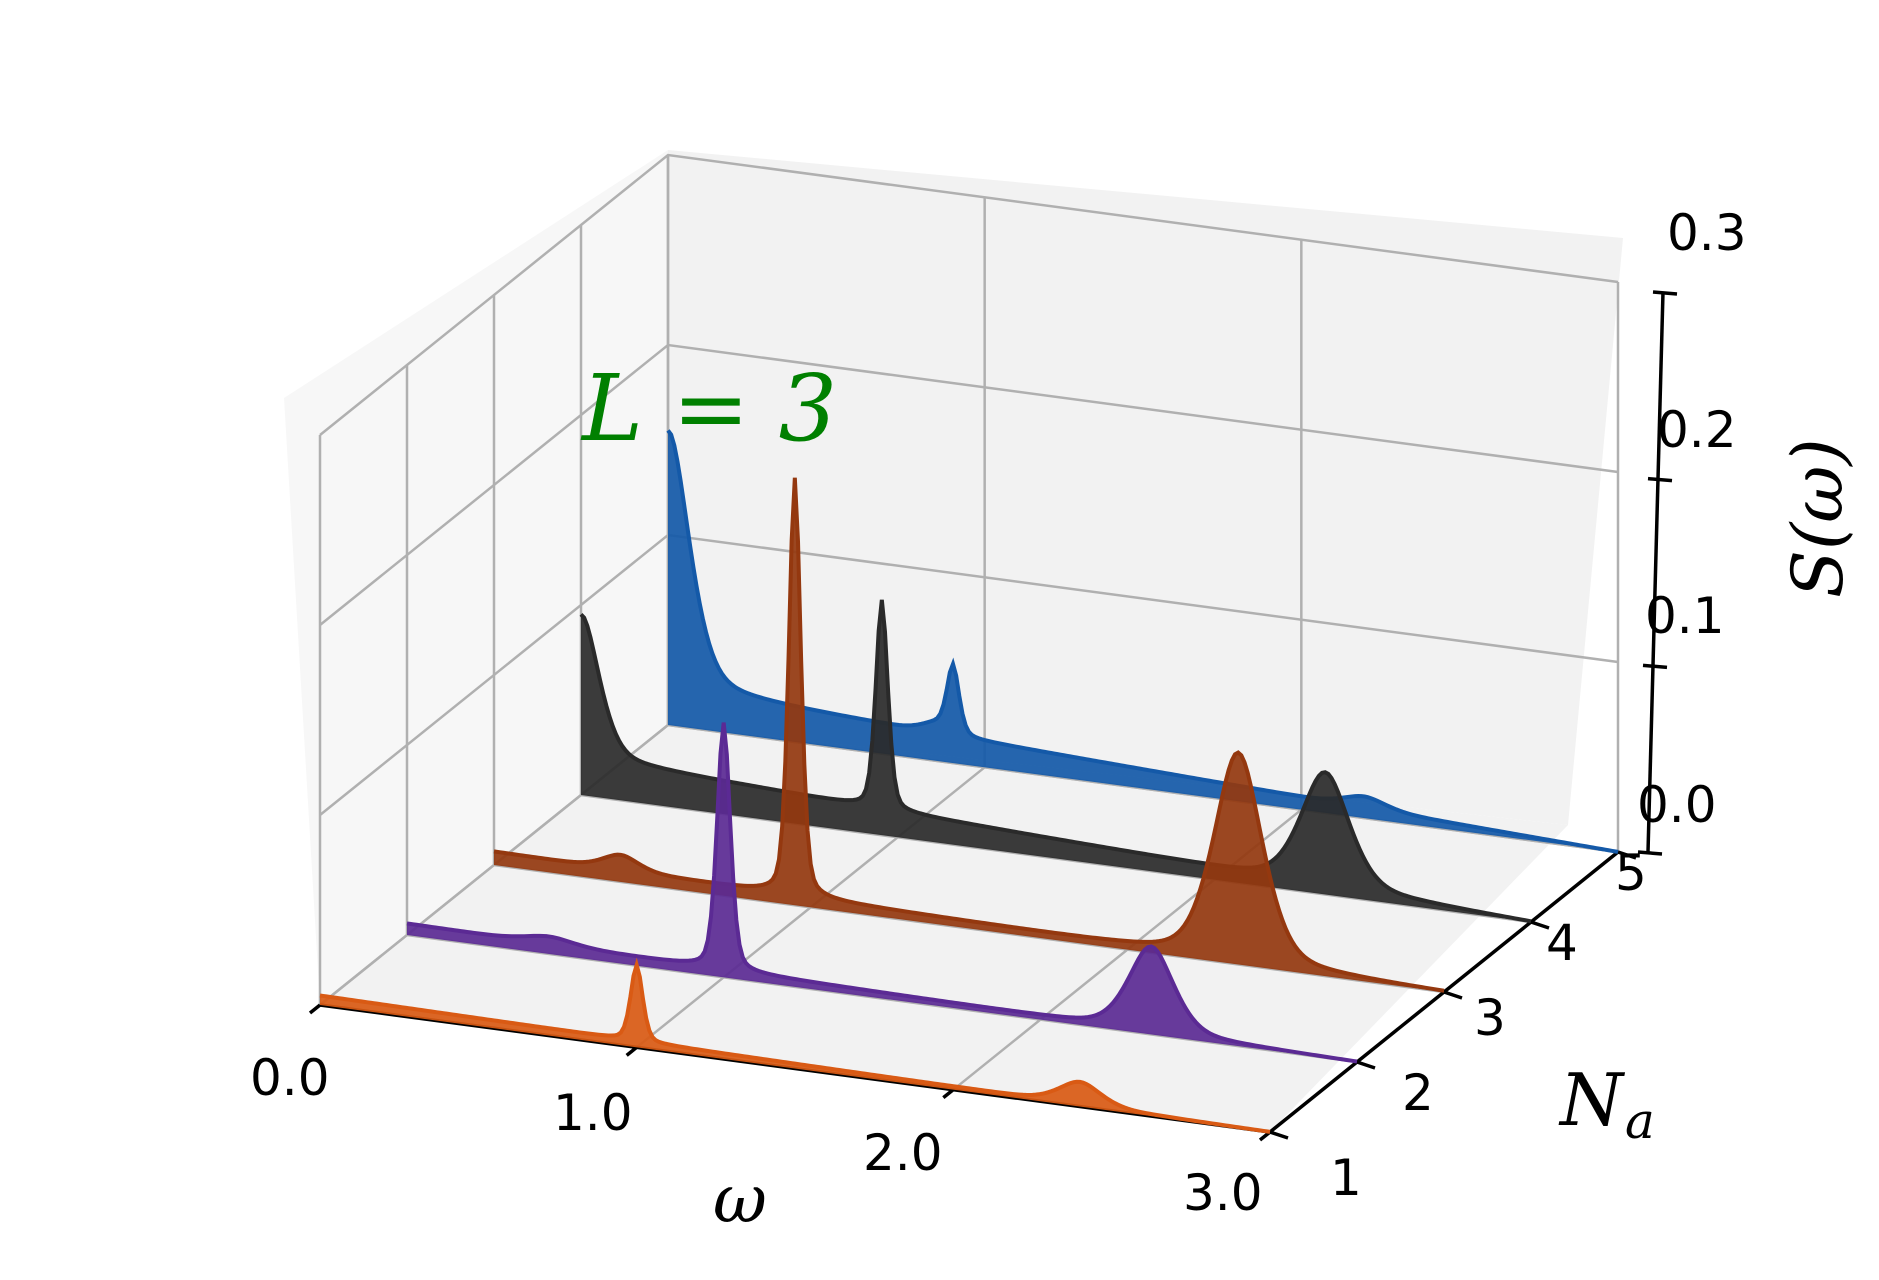 This screenshot has height=1280, width=1879. What do you see at coordinates (1655, 572) in the screenshot?
I see `z-axis-line` at bounding box center [1655, 572].